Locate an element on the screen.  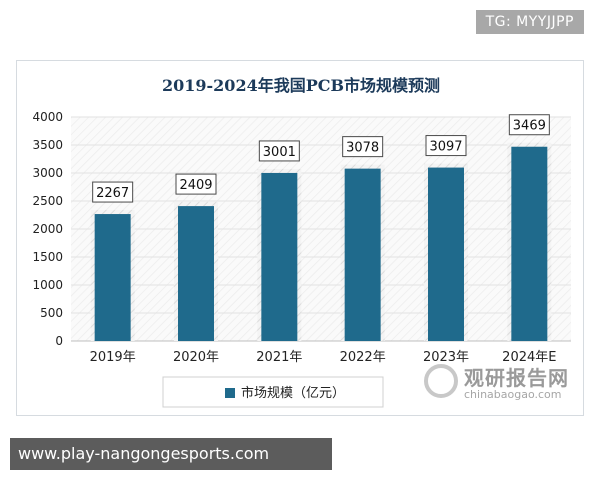
x-tick-label-3: 2022年 is located at coordinates (363, 357).